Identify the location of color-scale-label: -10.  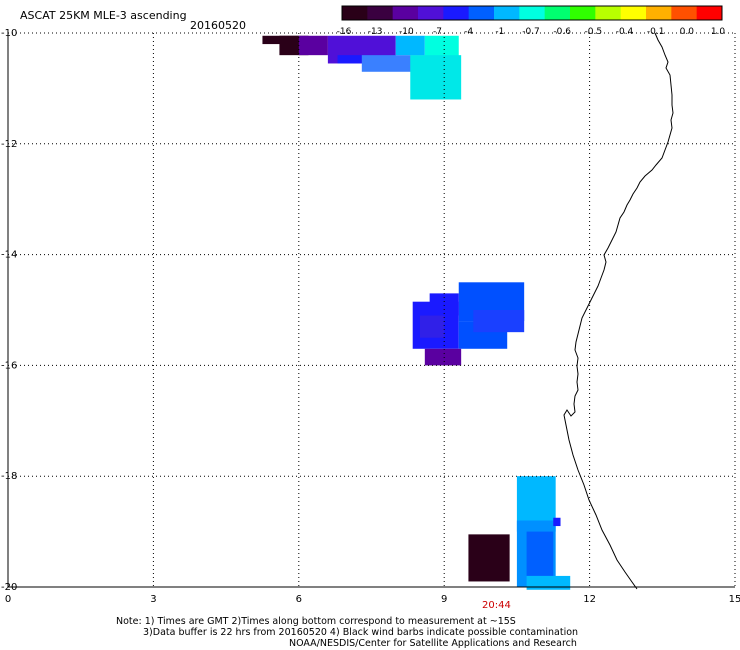
(406, 32).